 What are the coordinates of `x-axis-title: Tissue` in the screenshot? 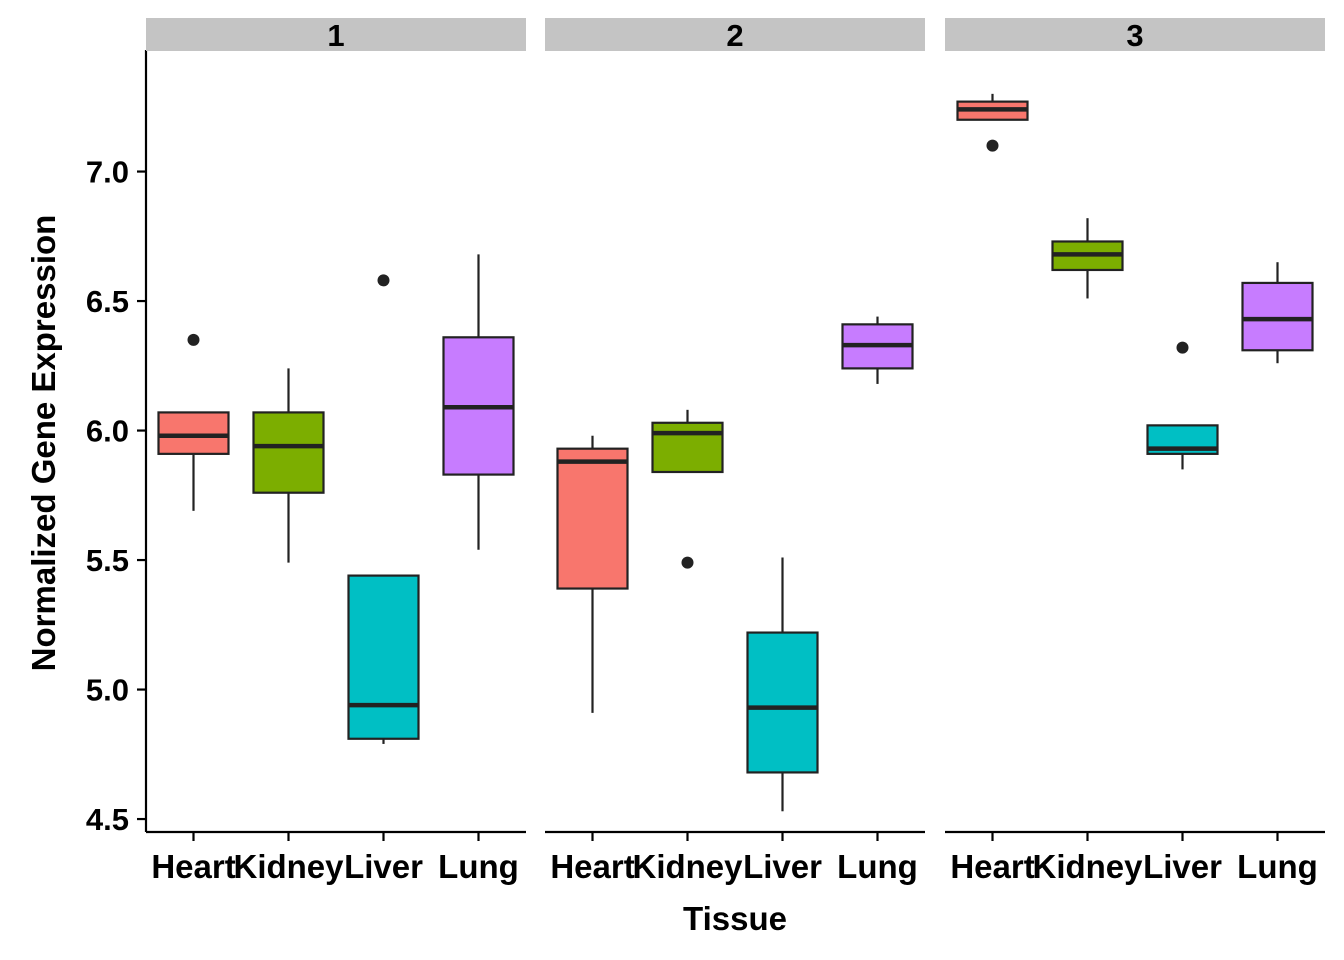 It's located at (735, 918).